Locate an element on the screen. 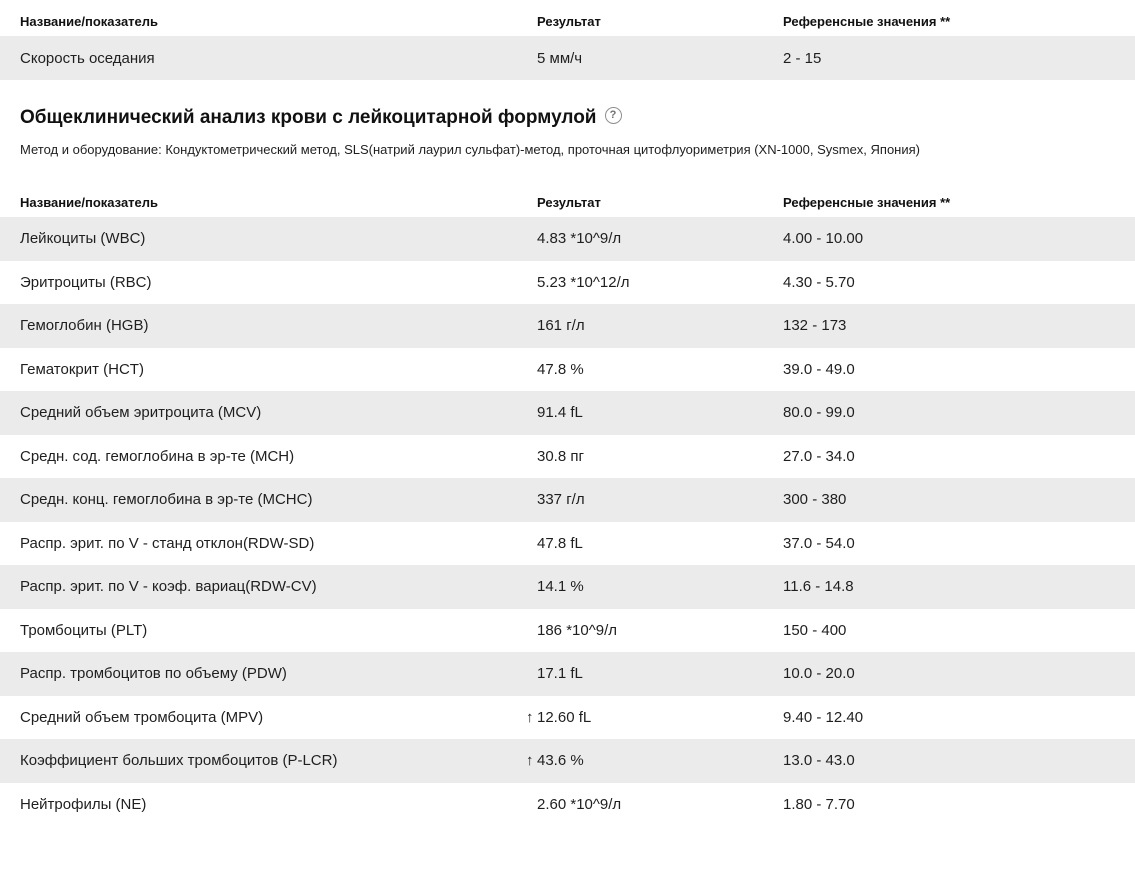 The image size is (1135, 874). result-text: 14.1 % is located at coordinates (560, 587).